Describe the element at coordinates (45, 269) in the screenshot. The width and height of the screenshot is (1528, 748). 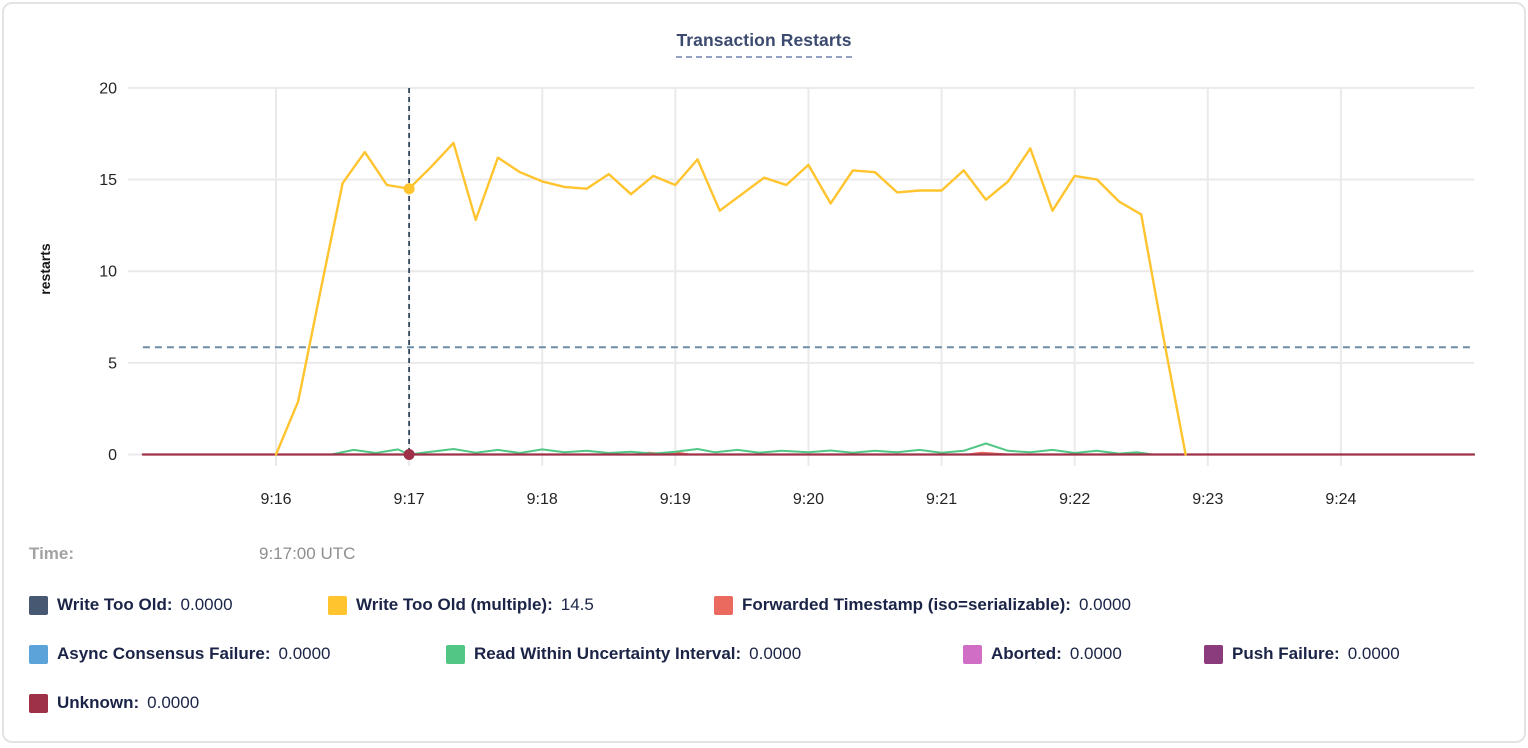
I see `y-axis-label: restarts` at that location.